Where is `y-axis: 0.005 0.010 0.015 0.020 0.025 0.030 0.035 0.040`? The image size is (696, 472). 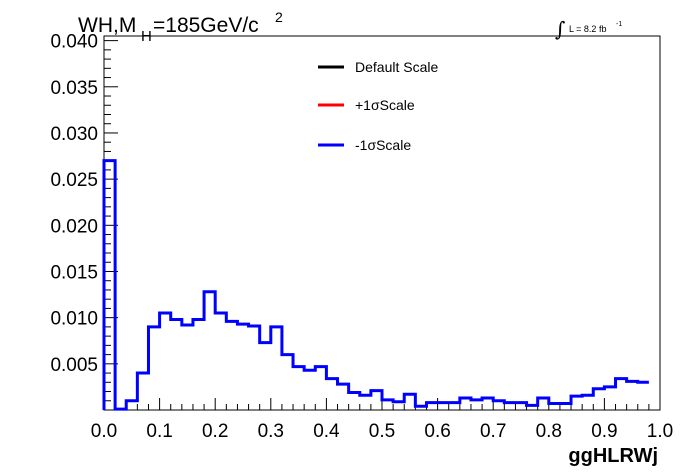 y-axis: 0.005 0.010 0.015 0.020 0.025 0.030 0.035 0.040 is located at coordinates (84, 221).